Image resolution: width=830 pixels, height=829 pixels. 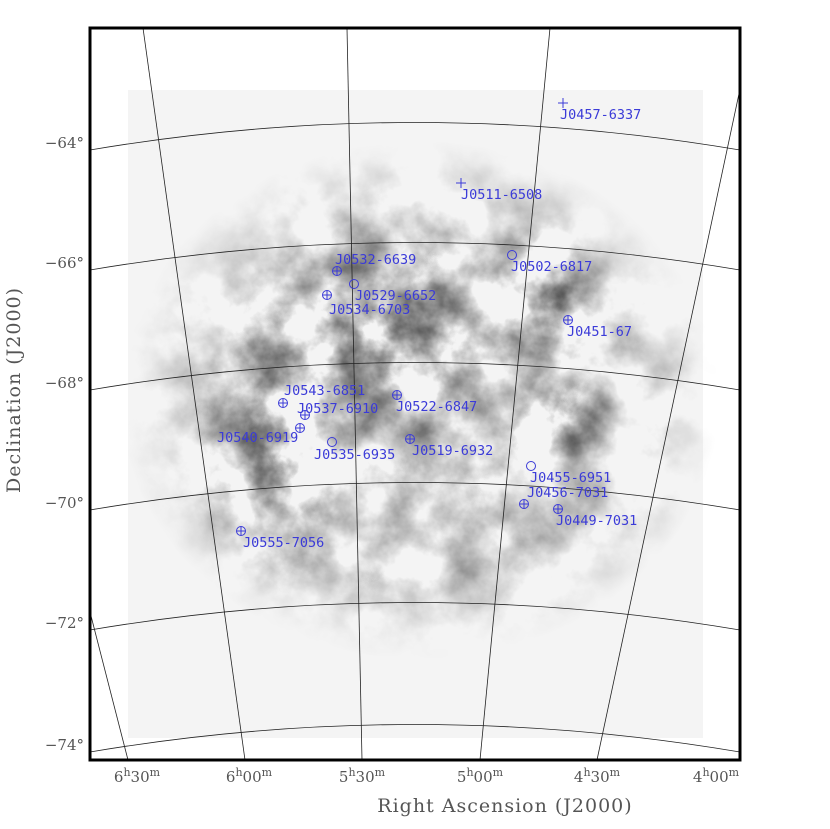 I want to click on source-label: J0522-6847, so click(x=436, y=407).